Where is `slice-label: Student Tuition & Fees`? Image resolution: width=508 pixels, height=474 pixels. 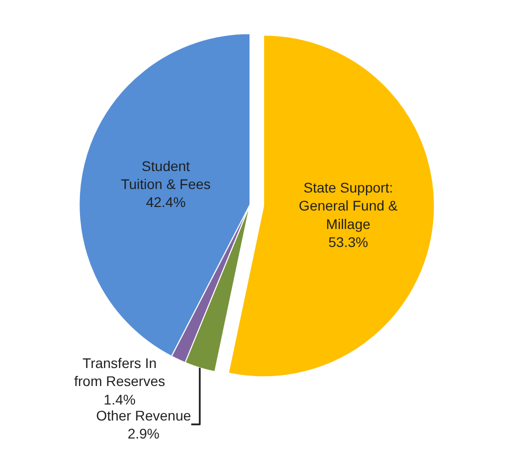 slice-label: Student Tuition & Fees is located at coordinates (165, 175).